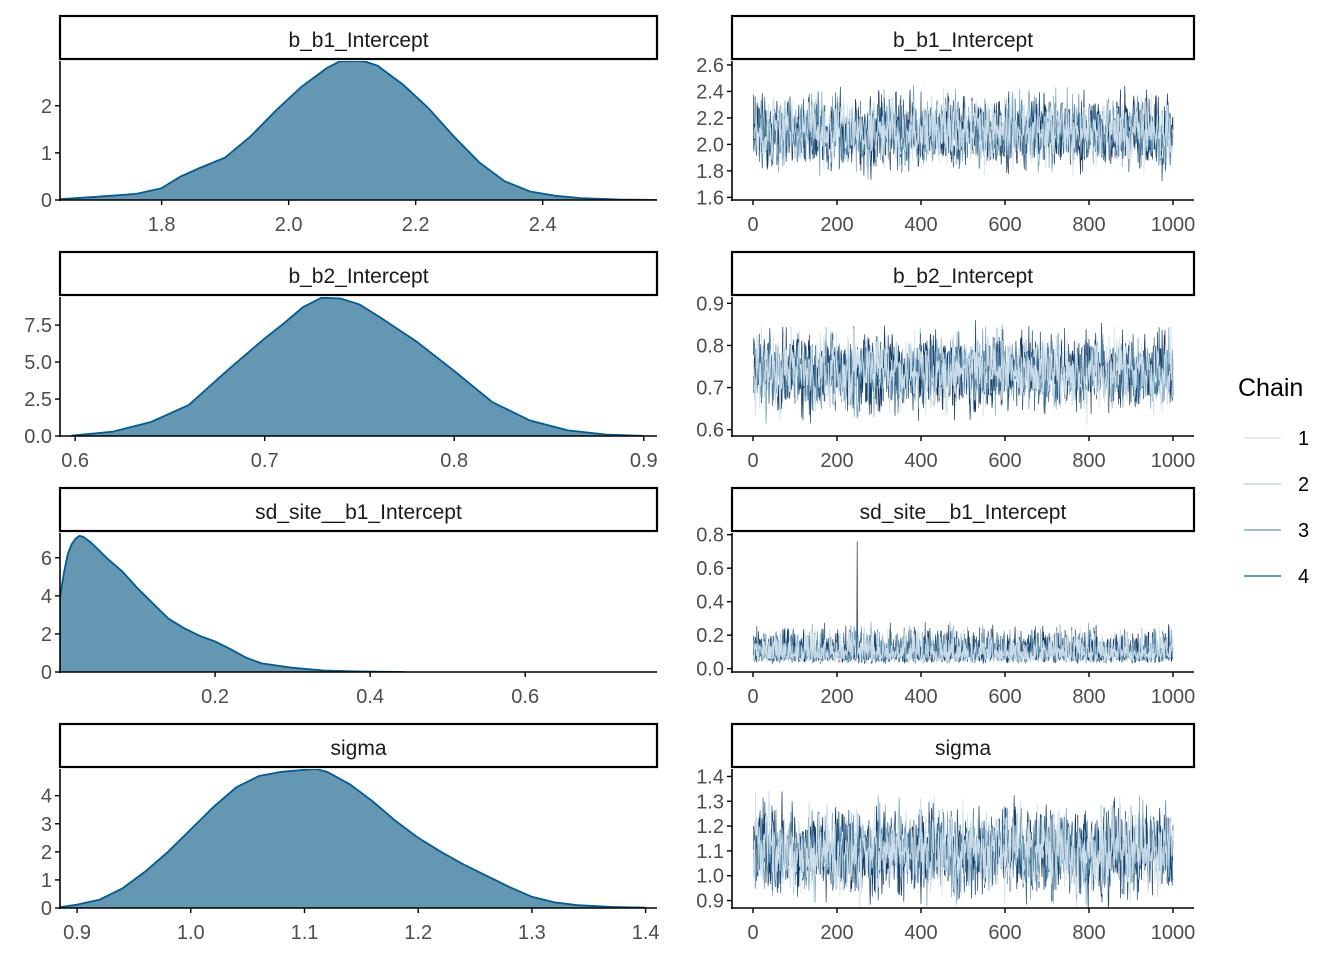  I want to click on legend-label: 2, so click(1303, 485).